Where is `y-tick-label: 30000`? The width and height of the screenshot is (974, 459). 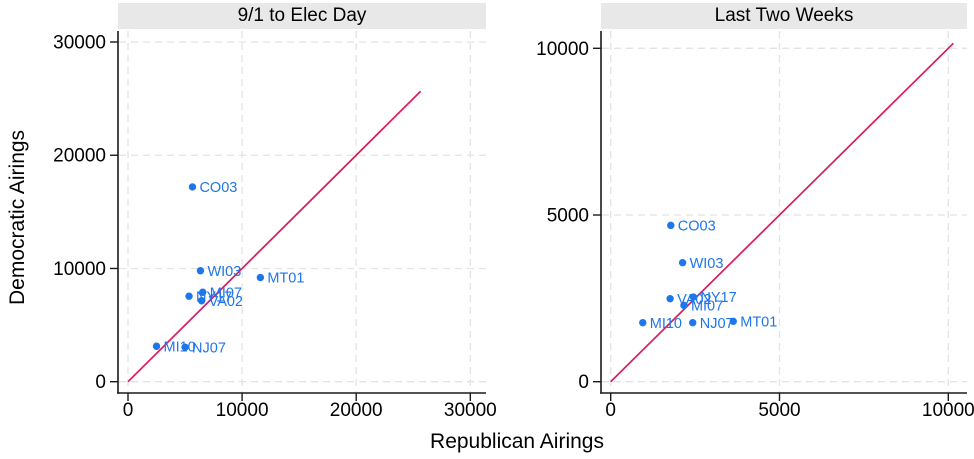
y-tick-label: 30000 is located at coordinates (79, 43).